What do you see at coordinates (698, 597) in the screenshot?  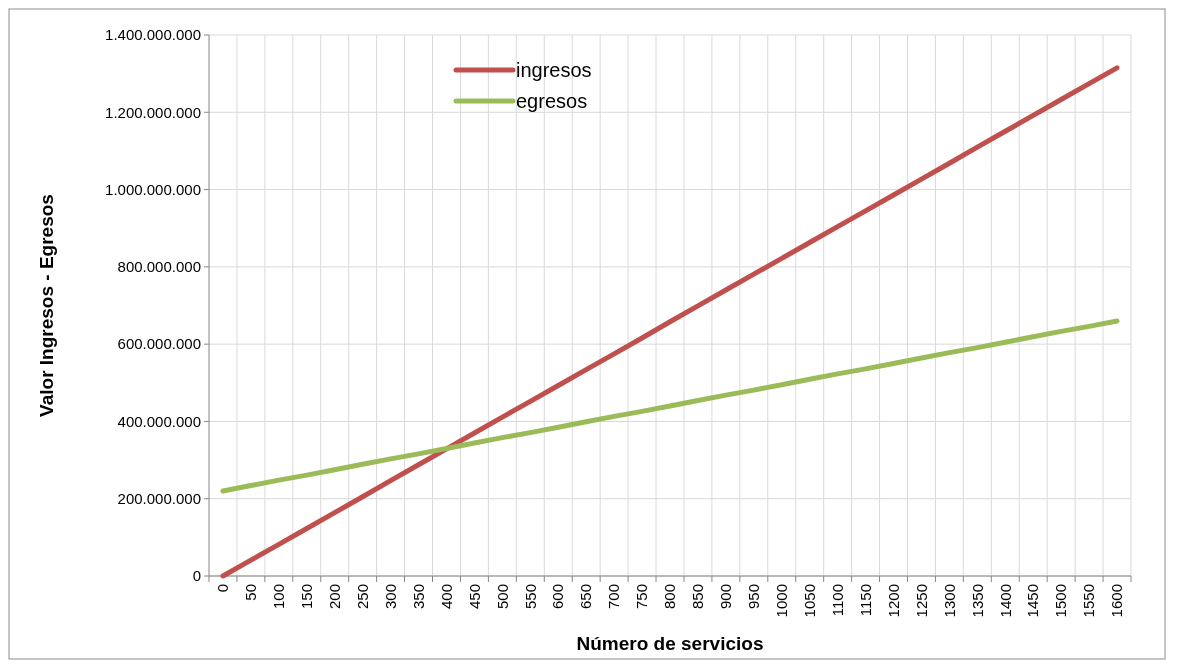 I see `x-tick-label: 850` at bounding box center [698, 597].